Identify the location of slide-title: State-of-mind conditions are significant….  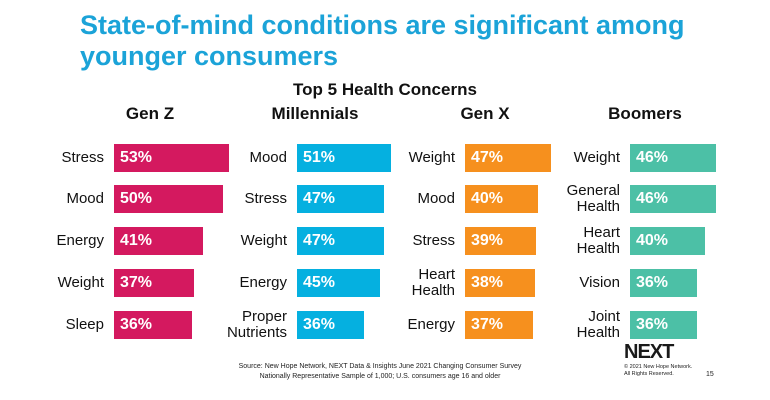
(382, 40).